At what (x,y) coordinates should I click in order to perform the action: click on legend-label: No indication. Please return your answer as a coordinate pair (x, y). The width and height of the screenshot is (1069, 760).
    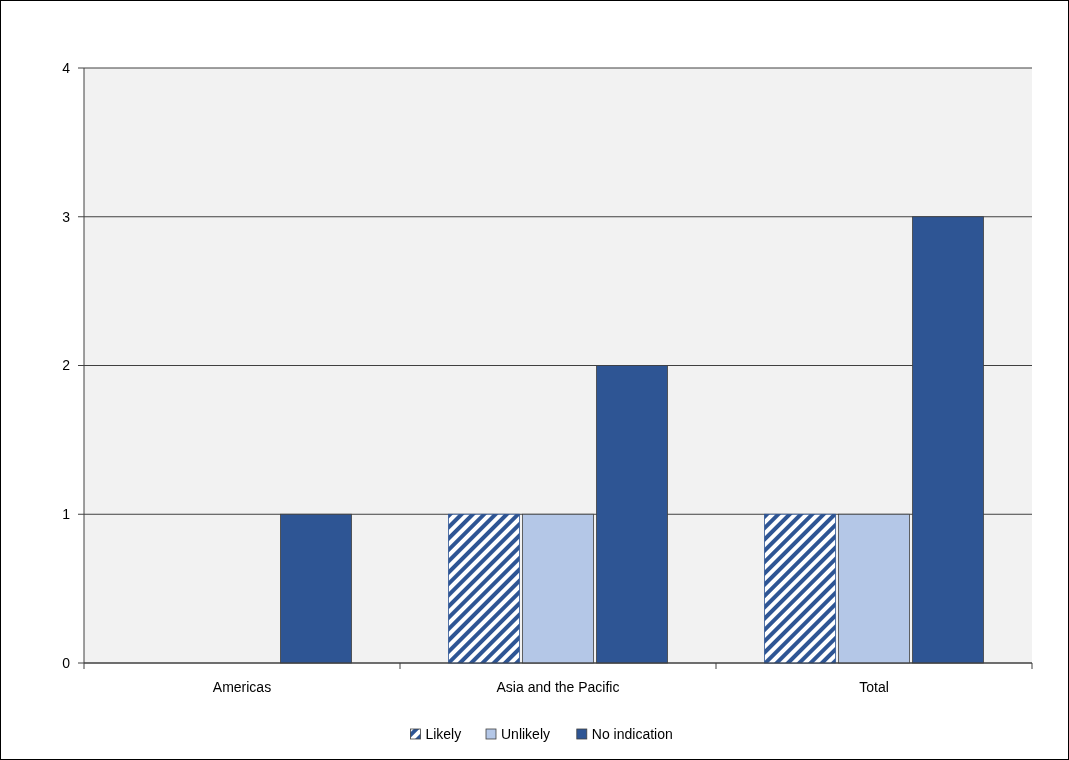
    Looking at the image, I should click on (632, 733).